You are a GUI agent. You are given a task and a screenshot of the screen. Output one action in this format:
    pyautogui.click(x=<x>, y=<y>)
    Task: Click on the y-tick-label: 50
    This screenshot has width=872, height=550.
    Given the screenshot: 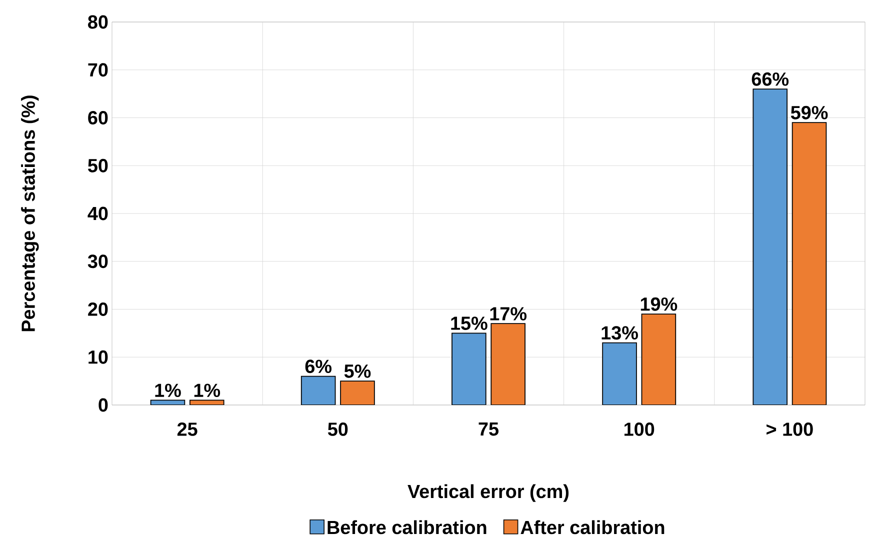 What is the action you would take?
    pyautogui.click(x=98, y=165)
    